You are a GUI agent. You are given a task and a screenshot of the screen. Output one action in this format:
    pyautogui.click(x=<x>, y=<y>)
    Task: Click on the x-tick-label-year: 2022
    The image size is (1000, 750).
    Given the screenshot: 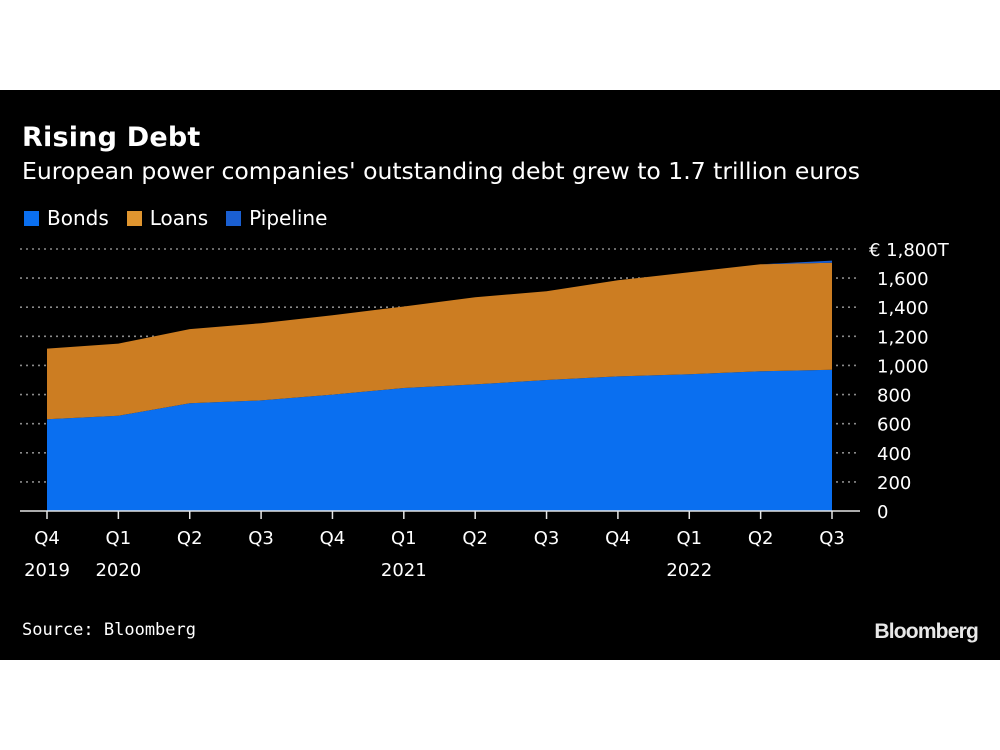 What is the action you would take?
    pyautogui.click(x=689, y=570)
    